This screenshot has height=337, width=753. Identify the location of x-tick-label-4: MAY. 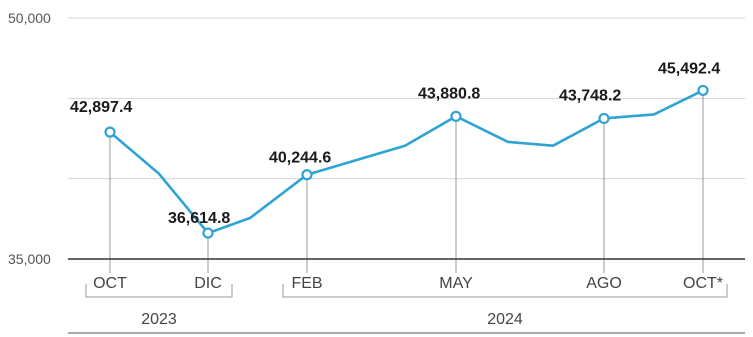
(456, 283).